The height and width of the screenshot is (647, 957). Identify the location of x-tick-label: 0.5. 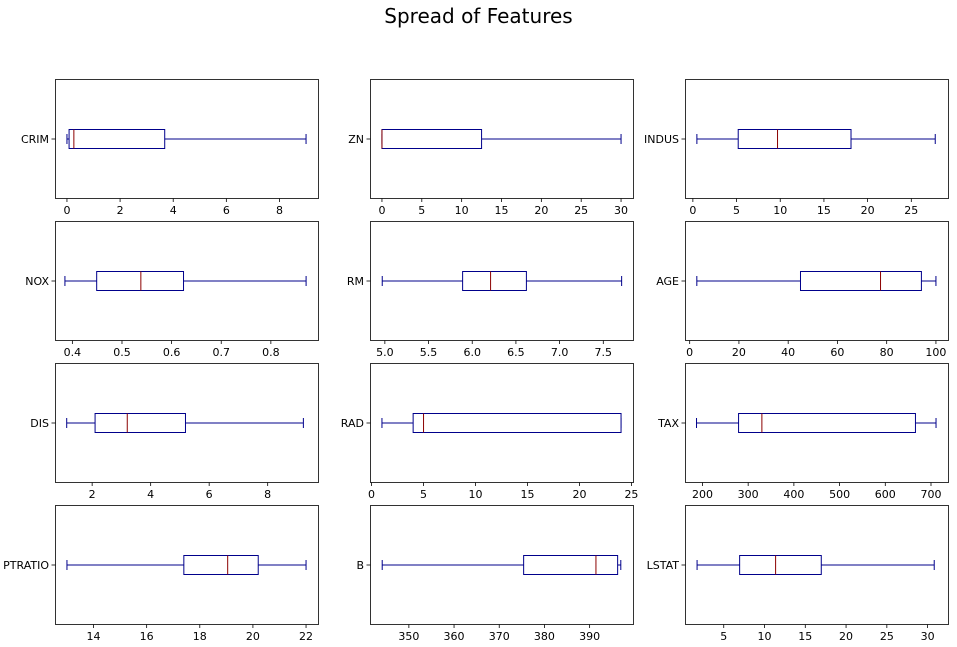
(122, 352).